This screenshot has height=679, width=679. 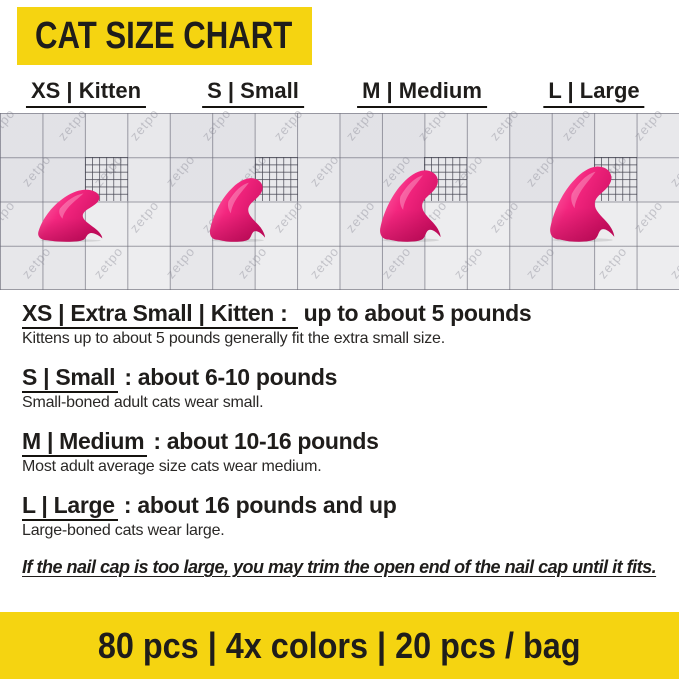 I want to click on section-l-description: Large-boned cats wear large., so click(x=123, y=530).